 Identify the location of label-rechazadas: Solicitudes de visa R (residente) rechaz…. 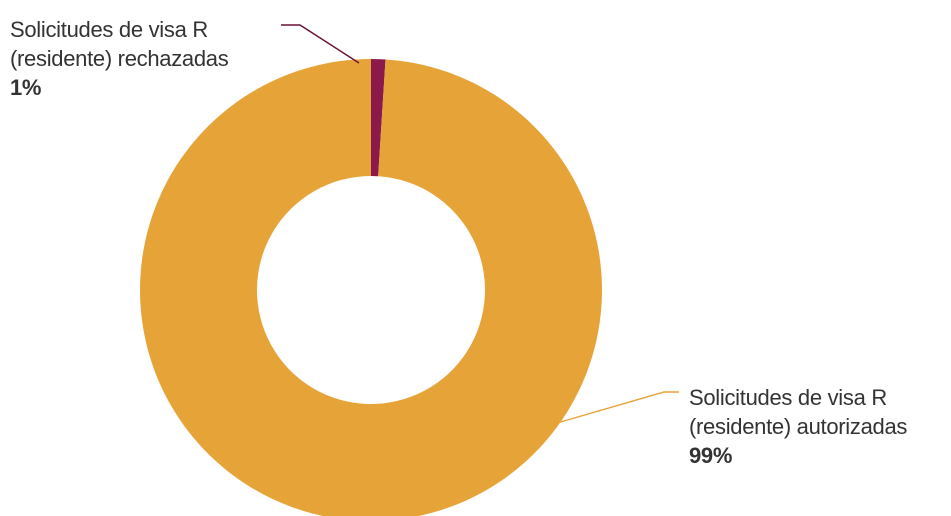
(119, 58).